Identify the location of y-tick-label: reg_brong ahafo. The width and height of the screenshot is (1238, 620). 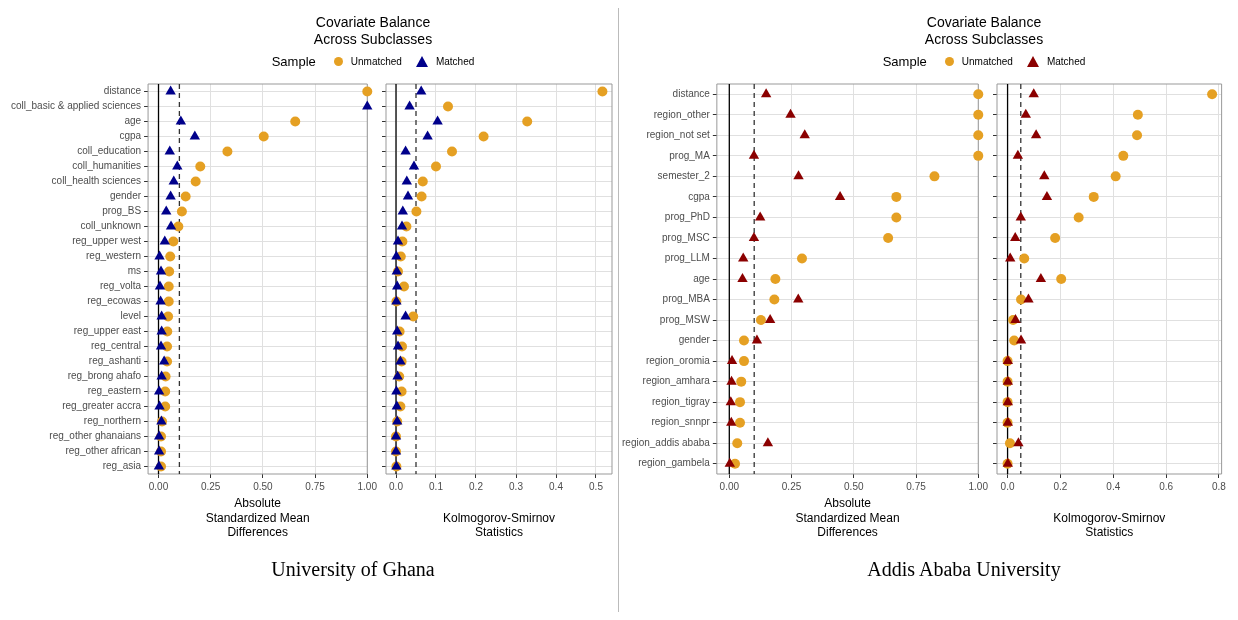
(104, 376).